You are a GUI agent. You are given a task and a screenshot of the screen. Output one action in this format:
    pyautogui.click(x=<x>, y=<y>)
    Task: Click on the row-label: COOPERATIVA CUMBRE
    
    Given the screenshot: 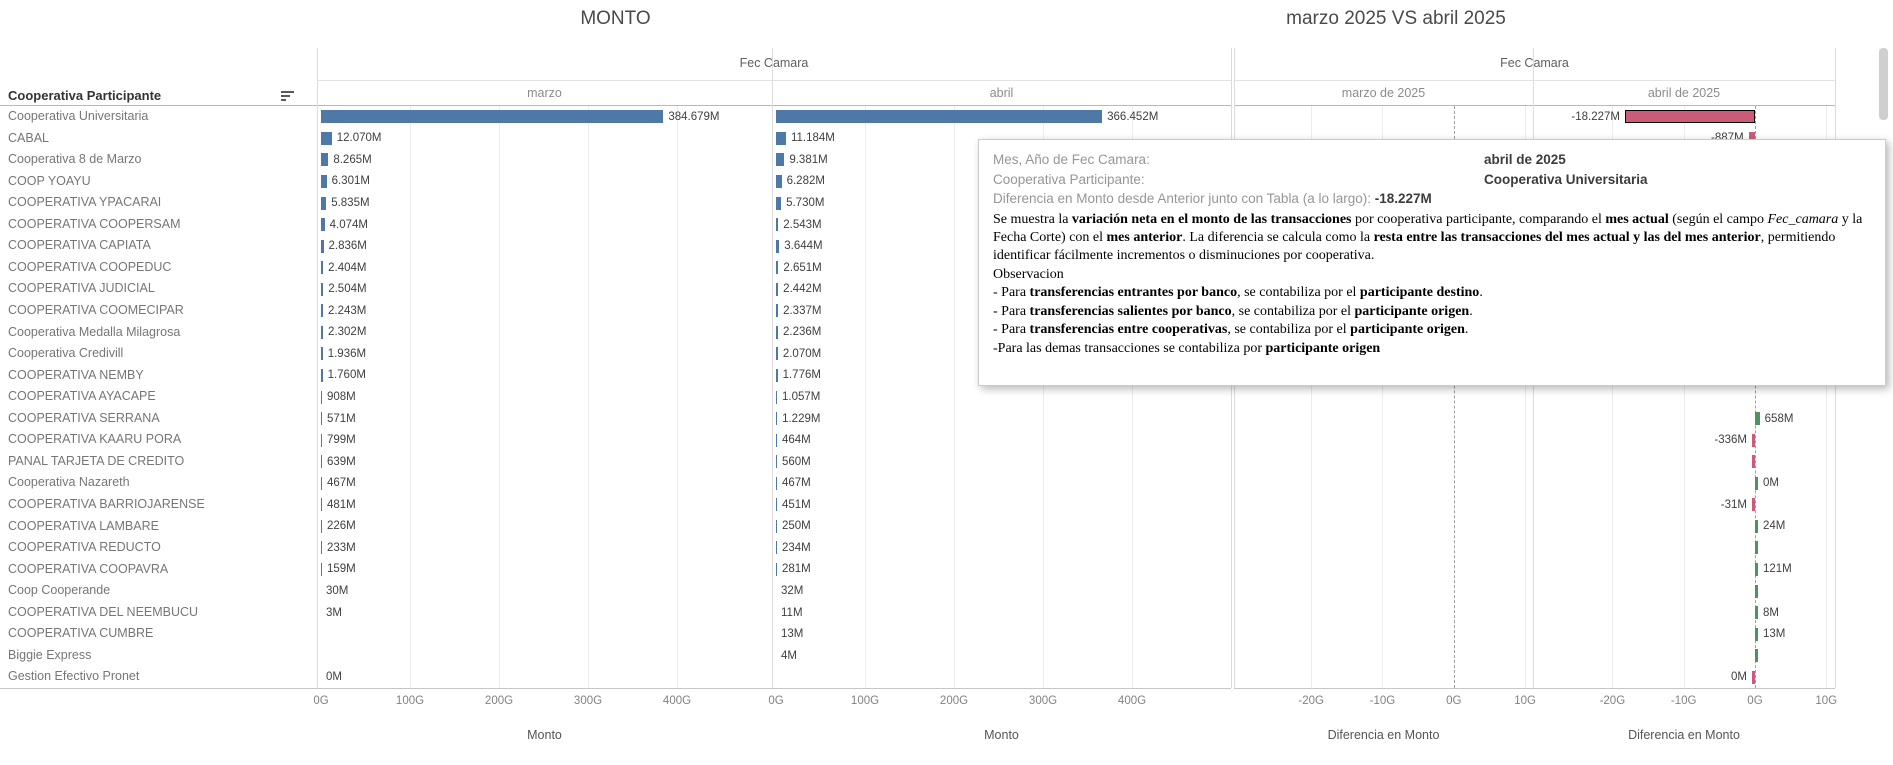 What is the action you would take?
    pyautogui.click(x=81, y=633)
    